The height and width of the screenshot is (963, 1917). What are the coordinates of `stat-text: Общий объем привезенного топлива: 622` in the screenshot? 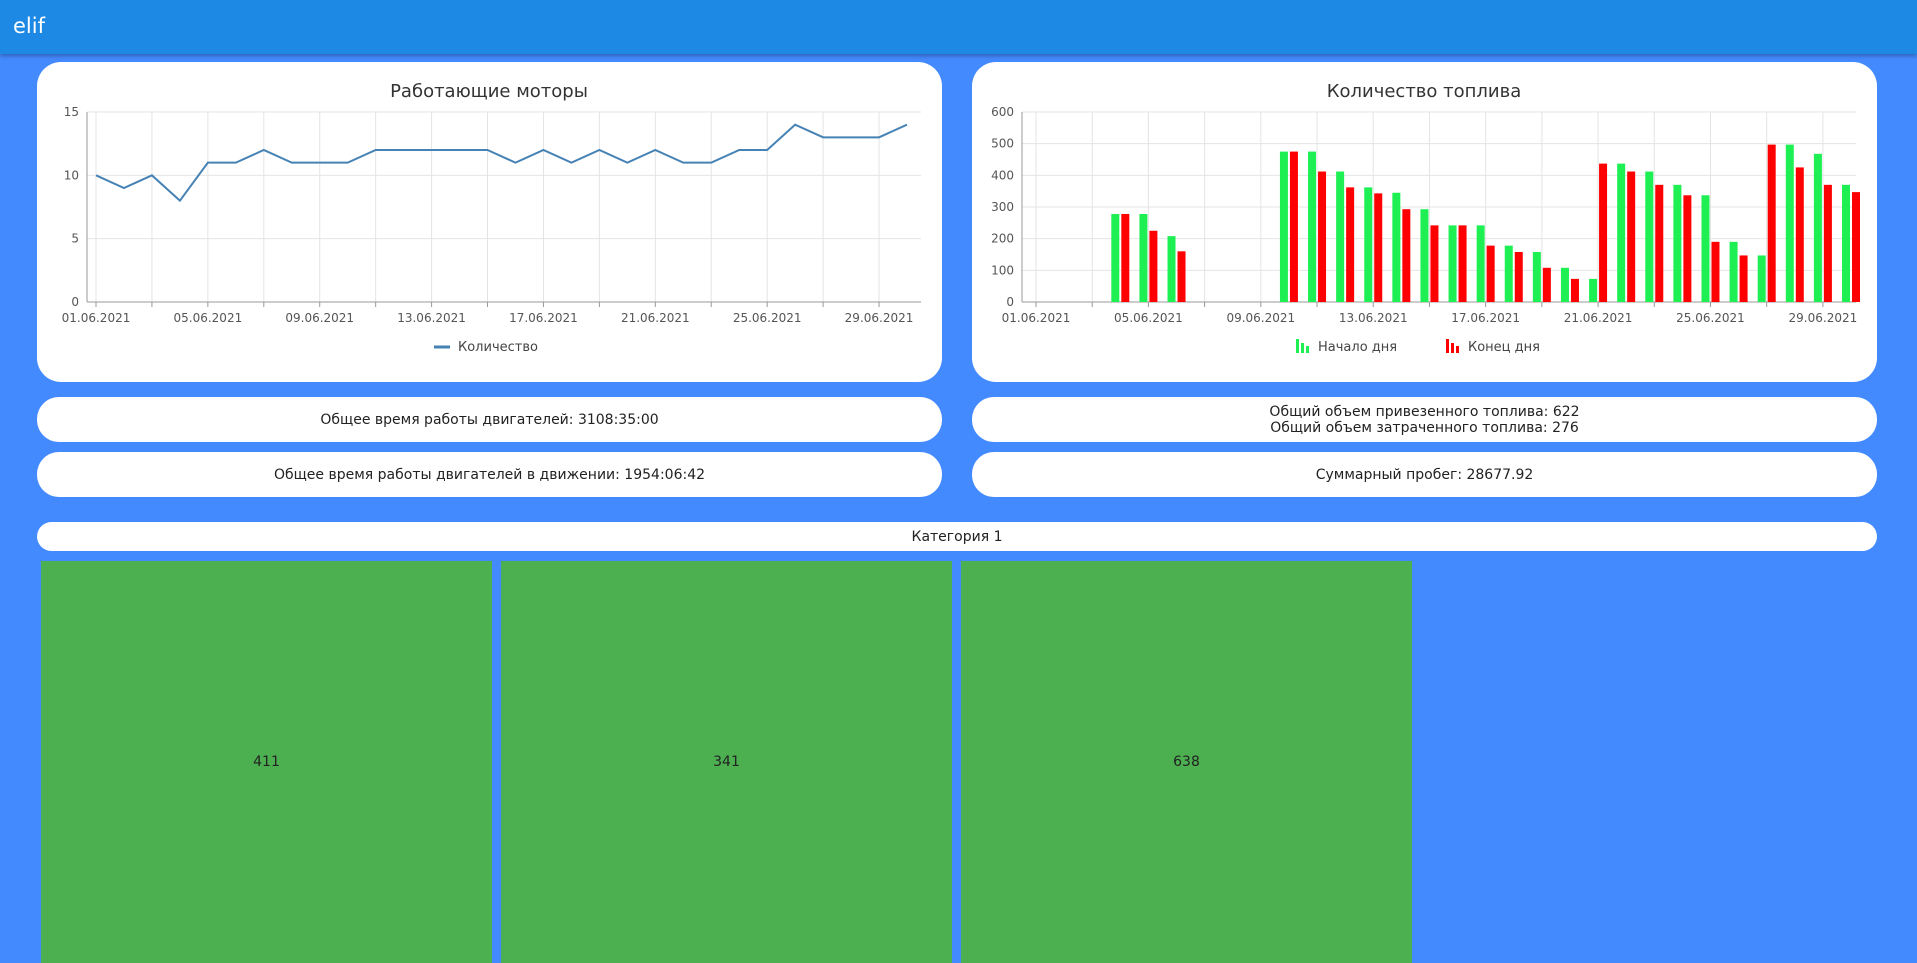 It's located at (1424, 411).